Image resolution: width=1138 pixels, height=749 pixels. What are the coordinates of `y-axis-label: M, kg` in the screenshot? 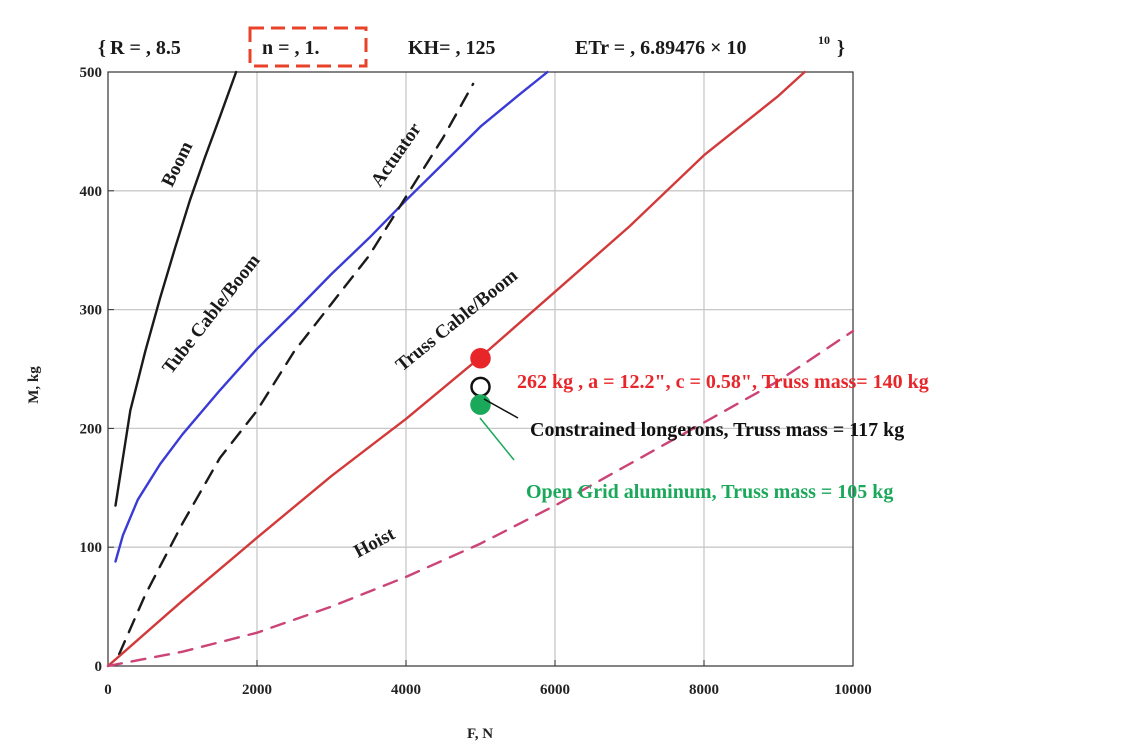 It's located at (34, 385).